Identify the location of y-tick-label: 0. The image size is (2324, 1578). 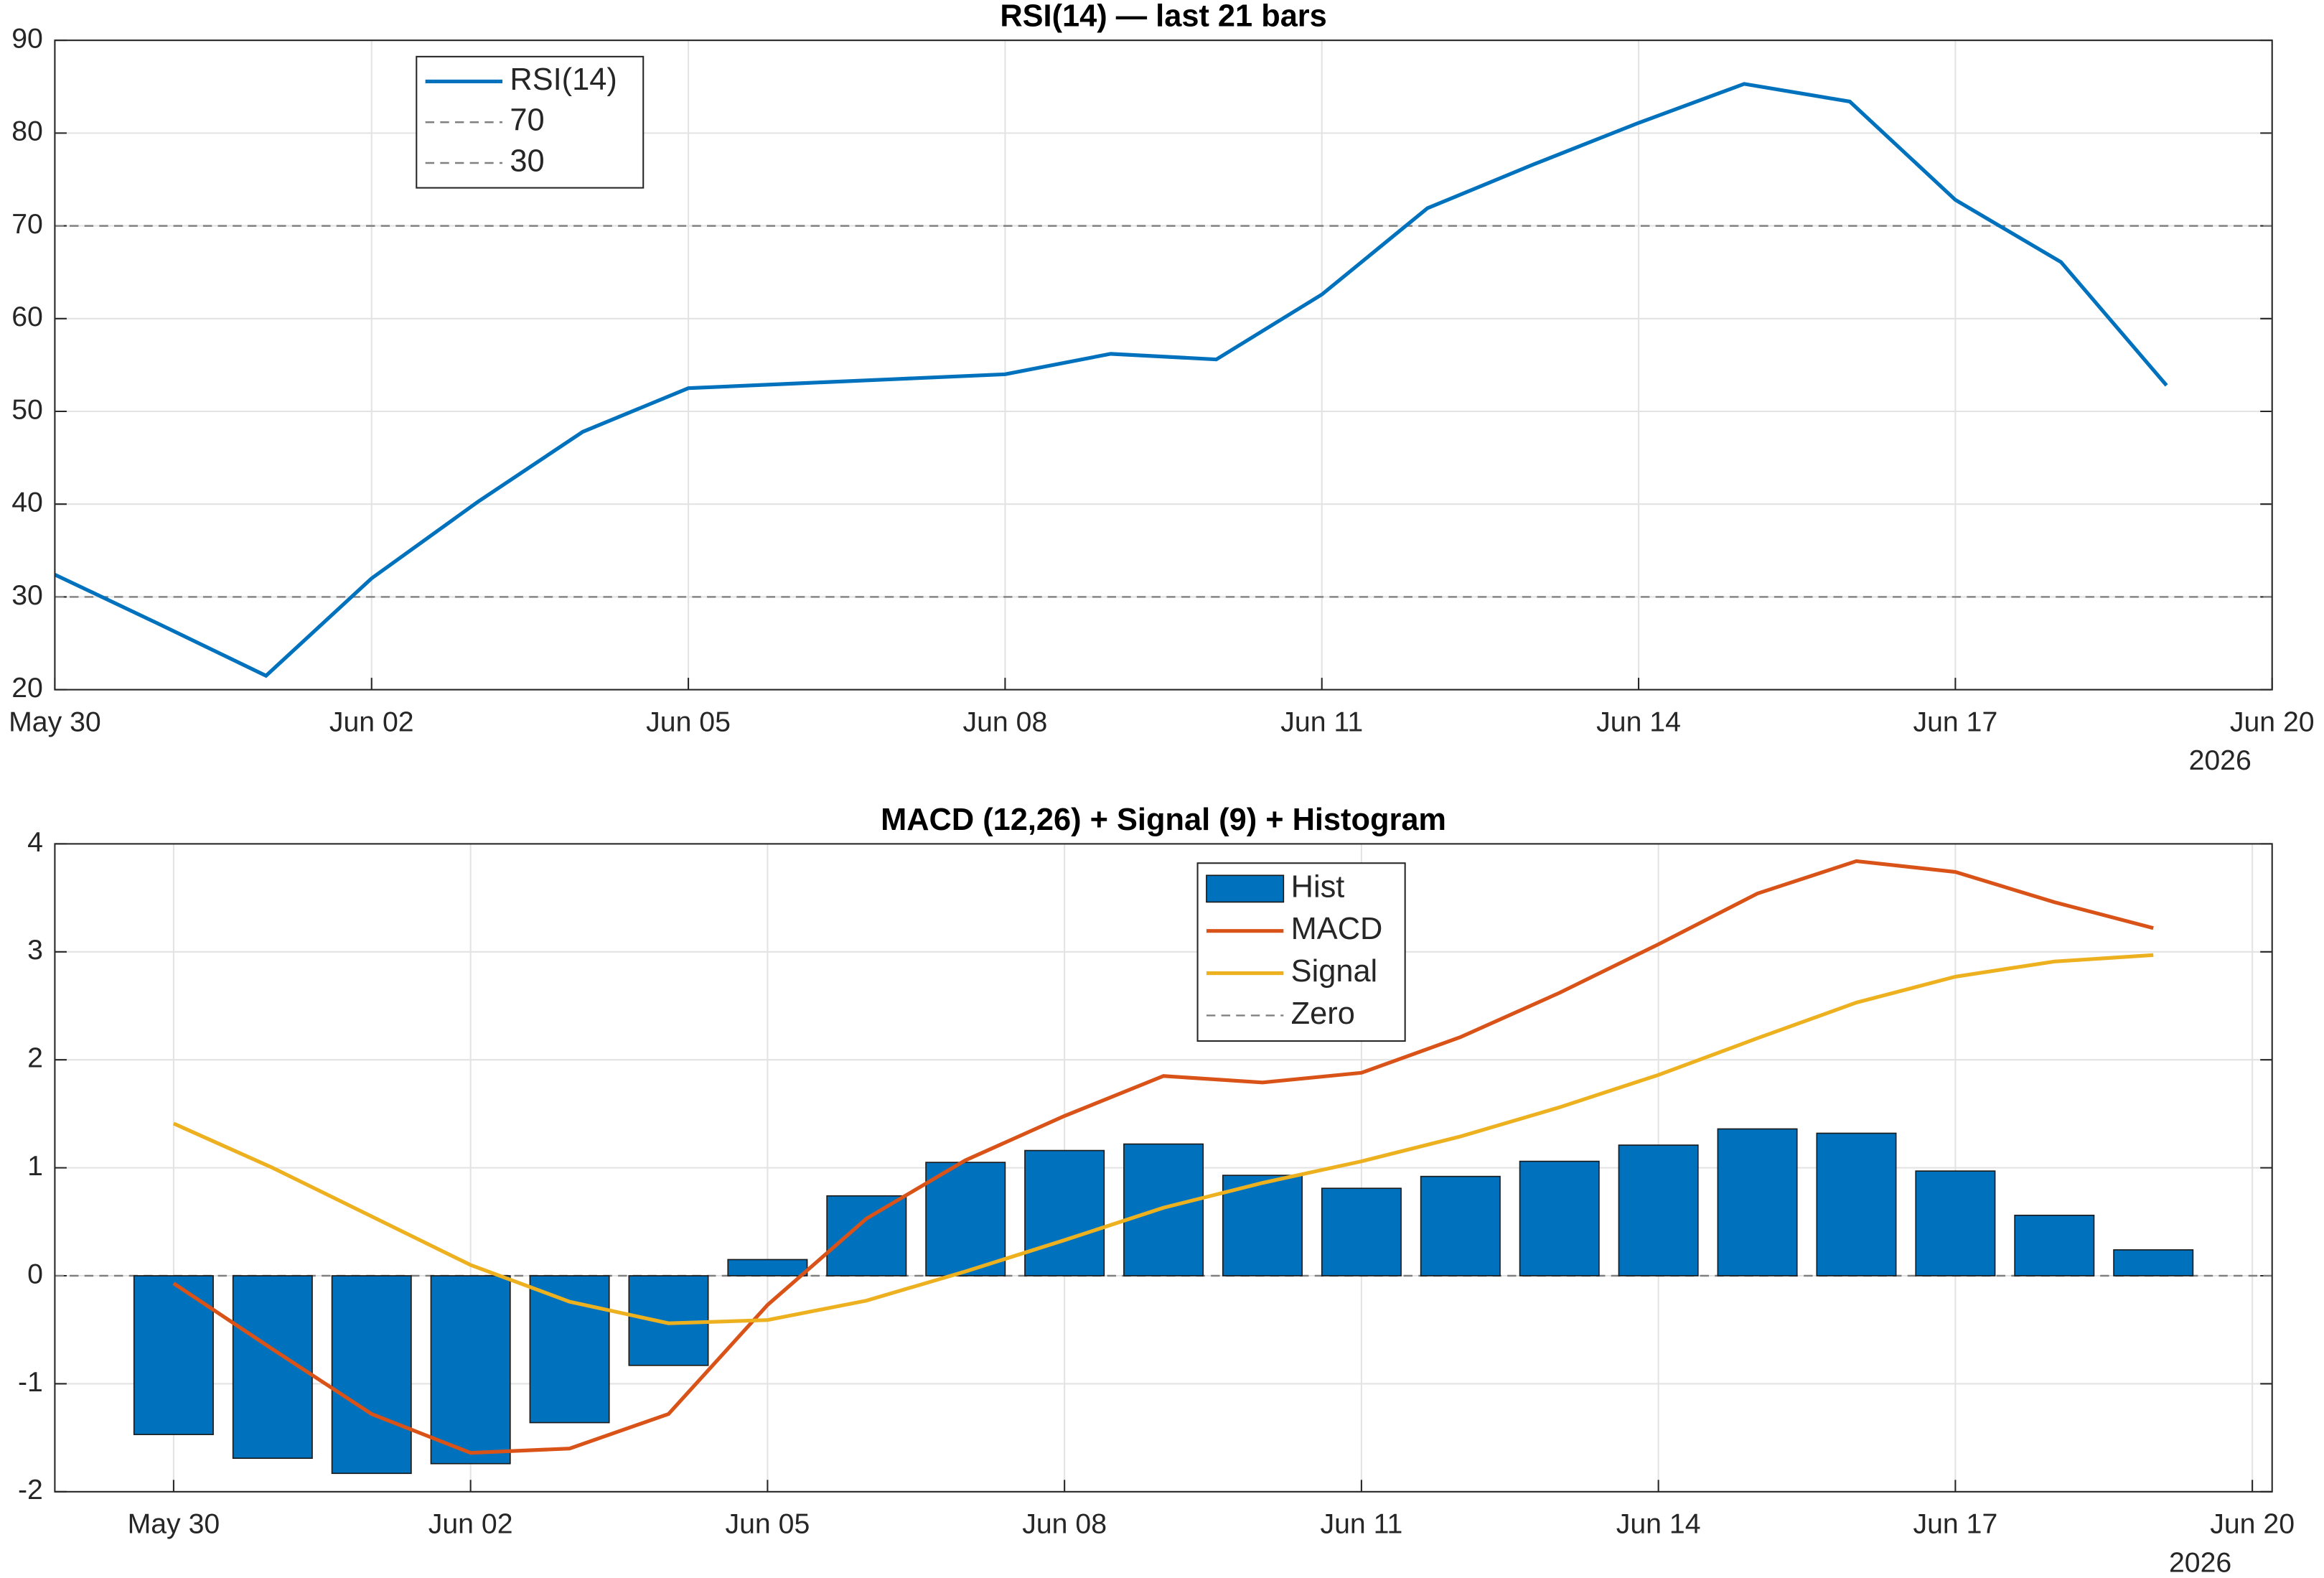
(35, 1273).